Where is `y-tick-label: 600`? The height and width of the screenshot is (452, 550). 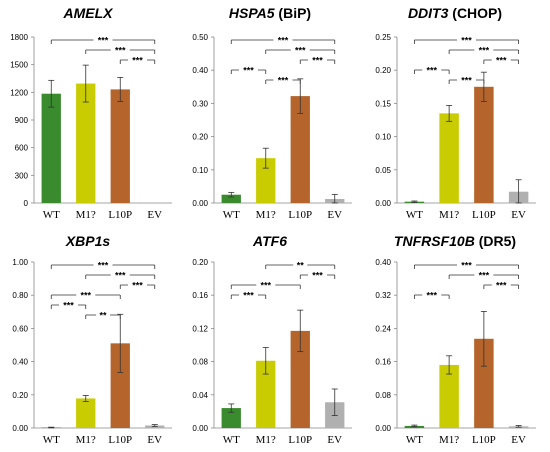
y-tick-label: 600 is located at coordinates (22, 148).